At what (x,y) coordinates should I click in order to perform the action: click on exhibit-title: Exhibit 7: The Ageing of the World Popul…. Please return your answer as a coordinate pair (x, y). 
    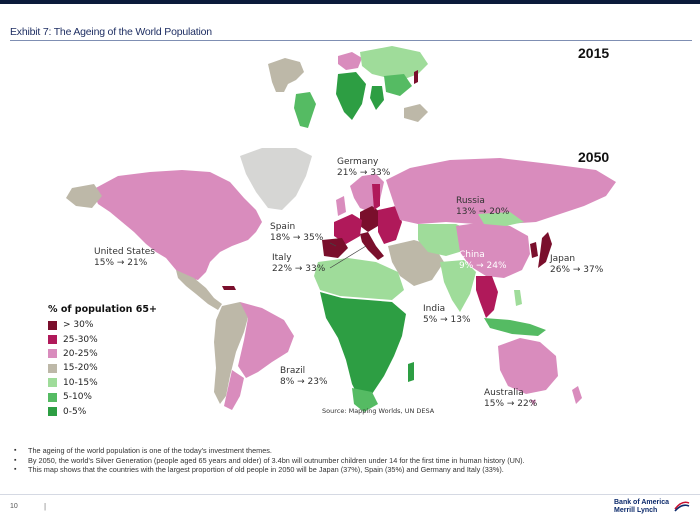
    Looking at the image, I should click on (111, 32).